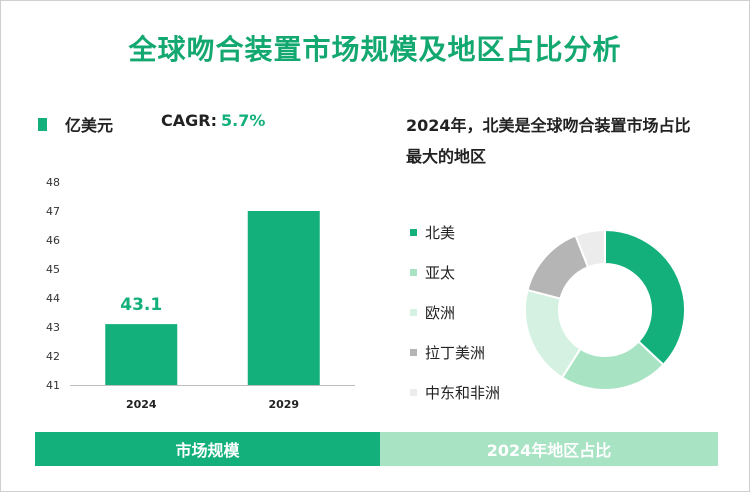 The width and height of the screenshot is (750, 492). What do you see at coordinates (440, 232) in the screenshot?
I see `pie-legend-label: 北美` at bounding box center [440, 232].